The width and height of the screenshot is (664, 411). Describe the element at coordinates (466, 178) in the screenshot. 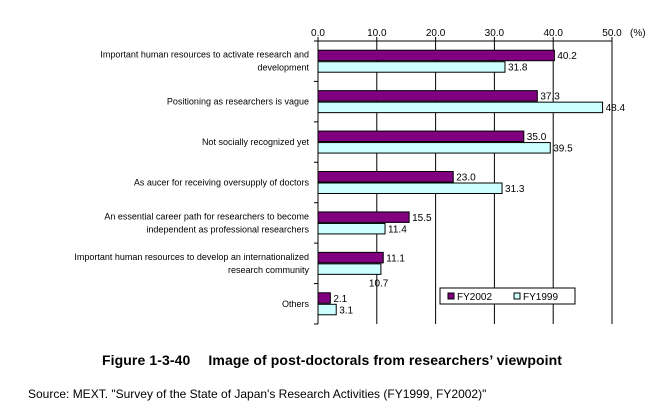

I see `data-label: 23.0` at that location.